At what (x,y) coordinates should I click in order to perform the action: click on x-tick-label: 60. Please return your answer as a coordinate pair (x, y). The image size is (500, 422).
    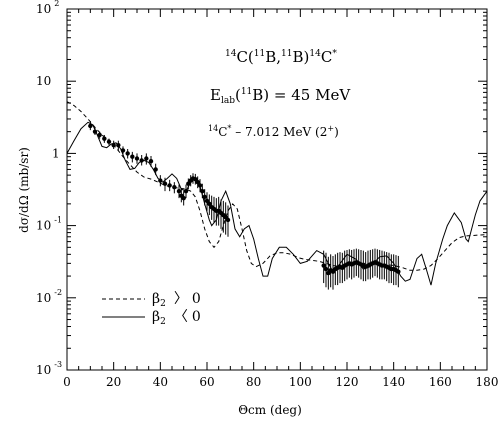
    Looking at the image, I should click on (206, 382).